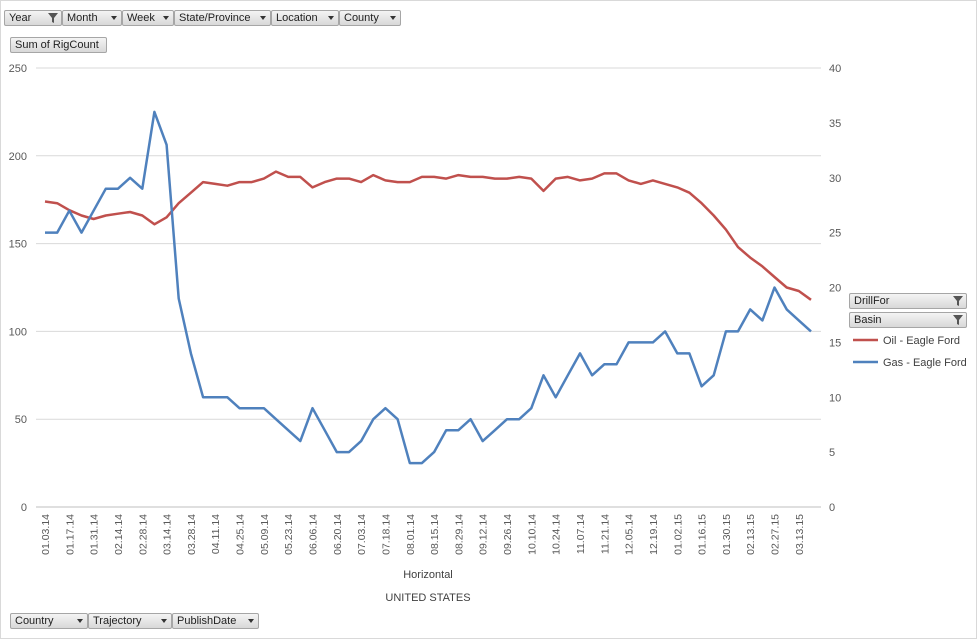 The image size is (977, 639). I want to click on x-tick-label: 08.15.14, so click(435, 534).